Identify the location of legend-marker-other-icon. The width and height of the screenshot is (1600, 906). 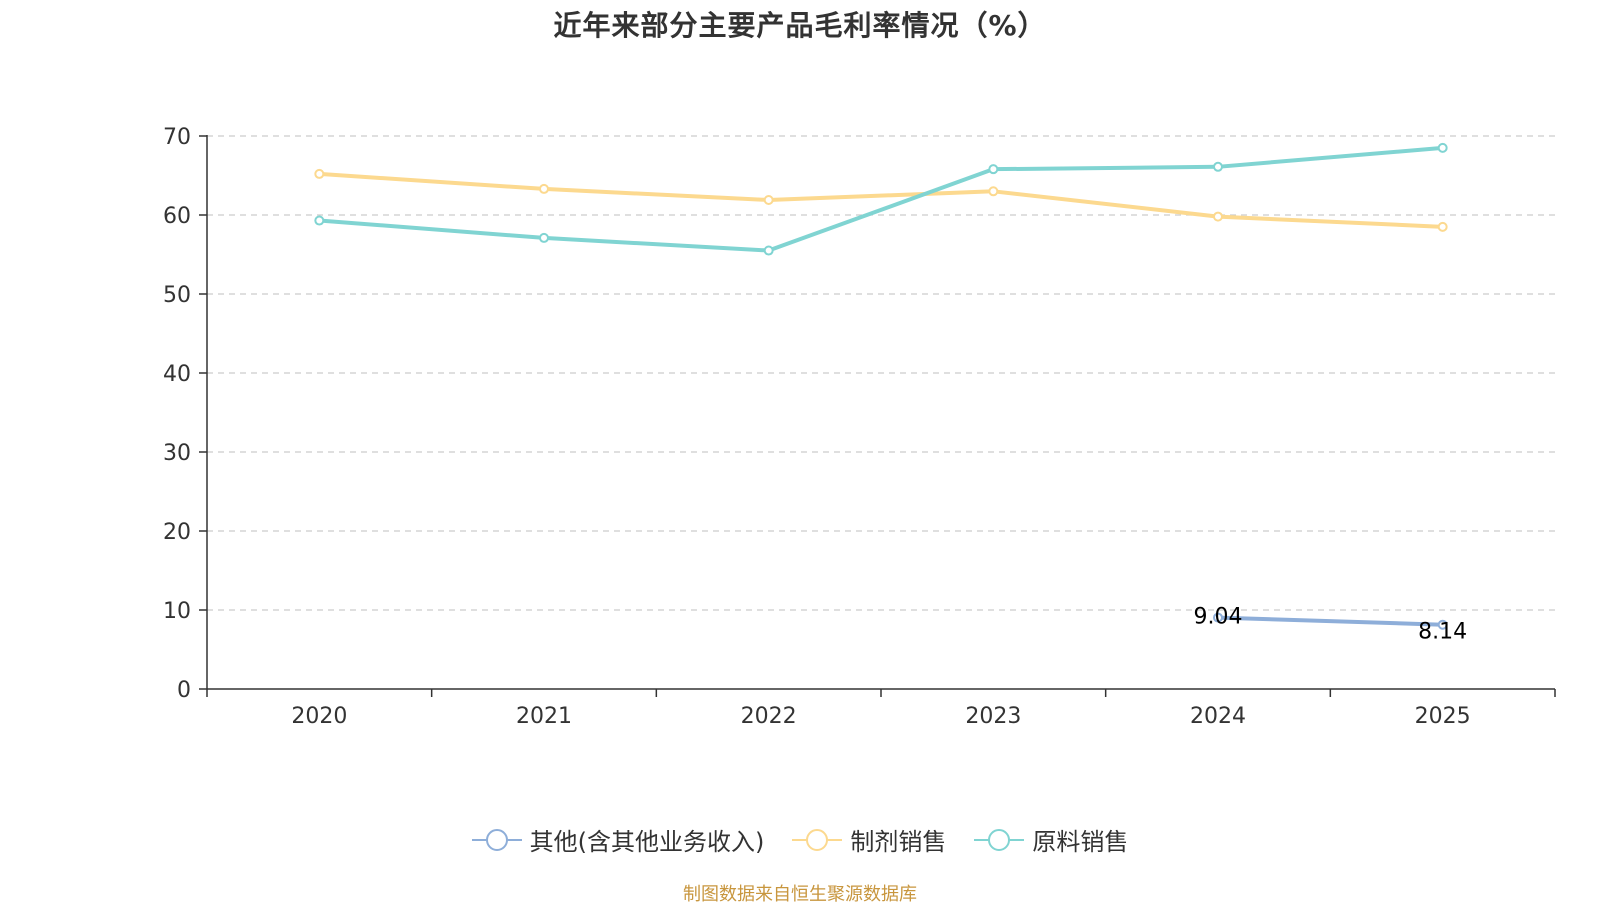
(496, 839).